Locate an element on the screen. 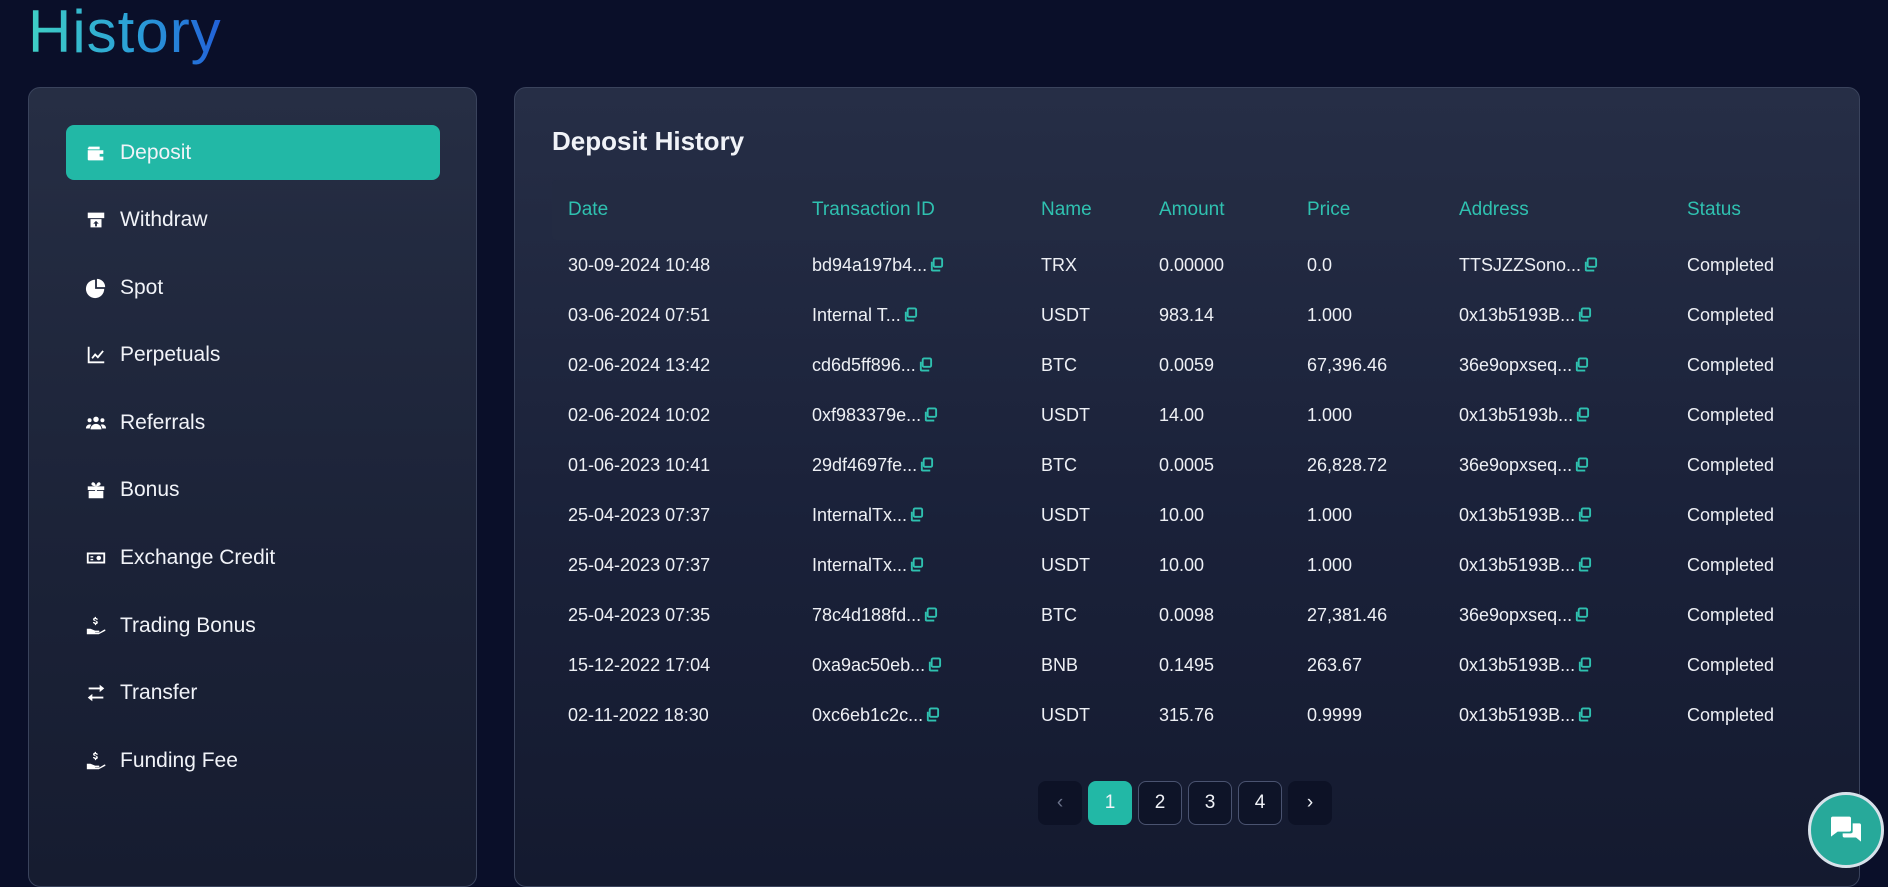  page-button-3: 3 is located at coordinates (1210, 803).